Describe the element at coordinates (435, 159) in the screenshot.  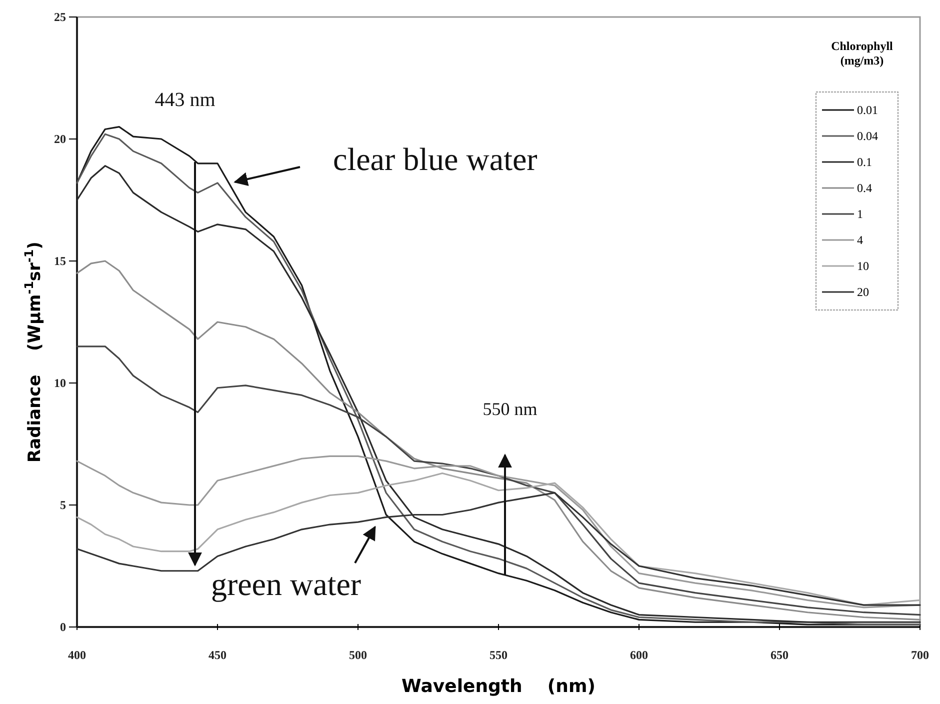
I see `annotation: clear blue water` at that location.